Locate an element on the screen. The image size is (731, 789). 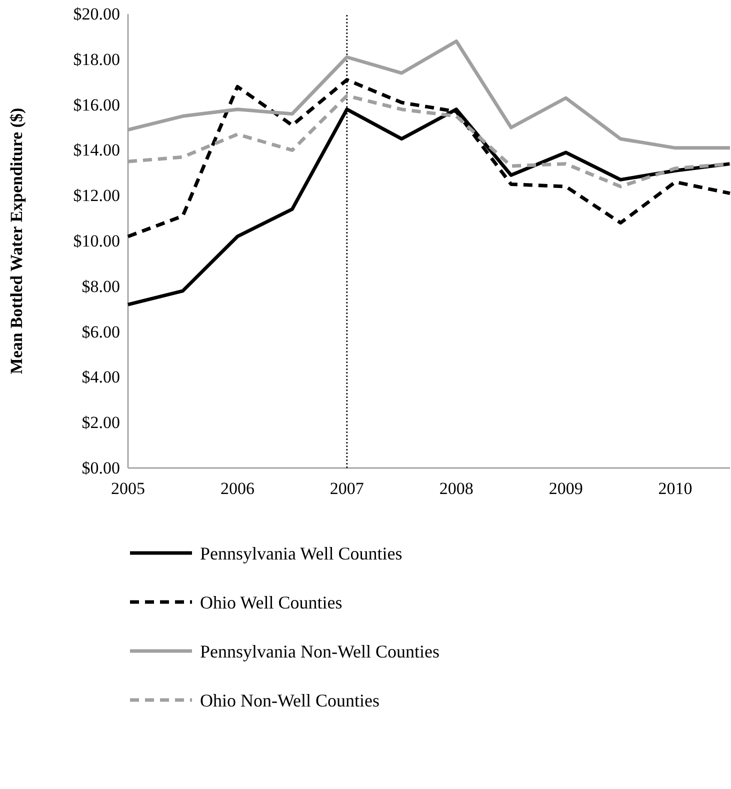
y-tick-label: $0.00 is located at coordinates (101, 468).